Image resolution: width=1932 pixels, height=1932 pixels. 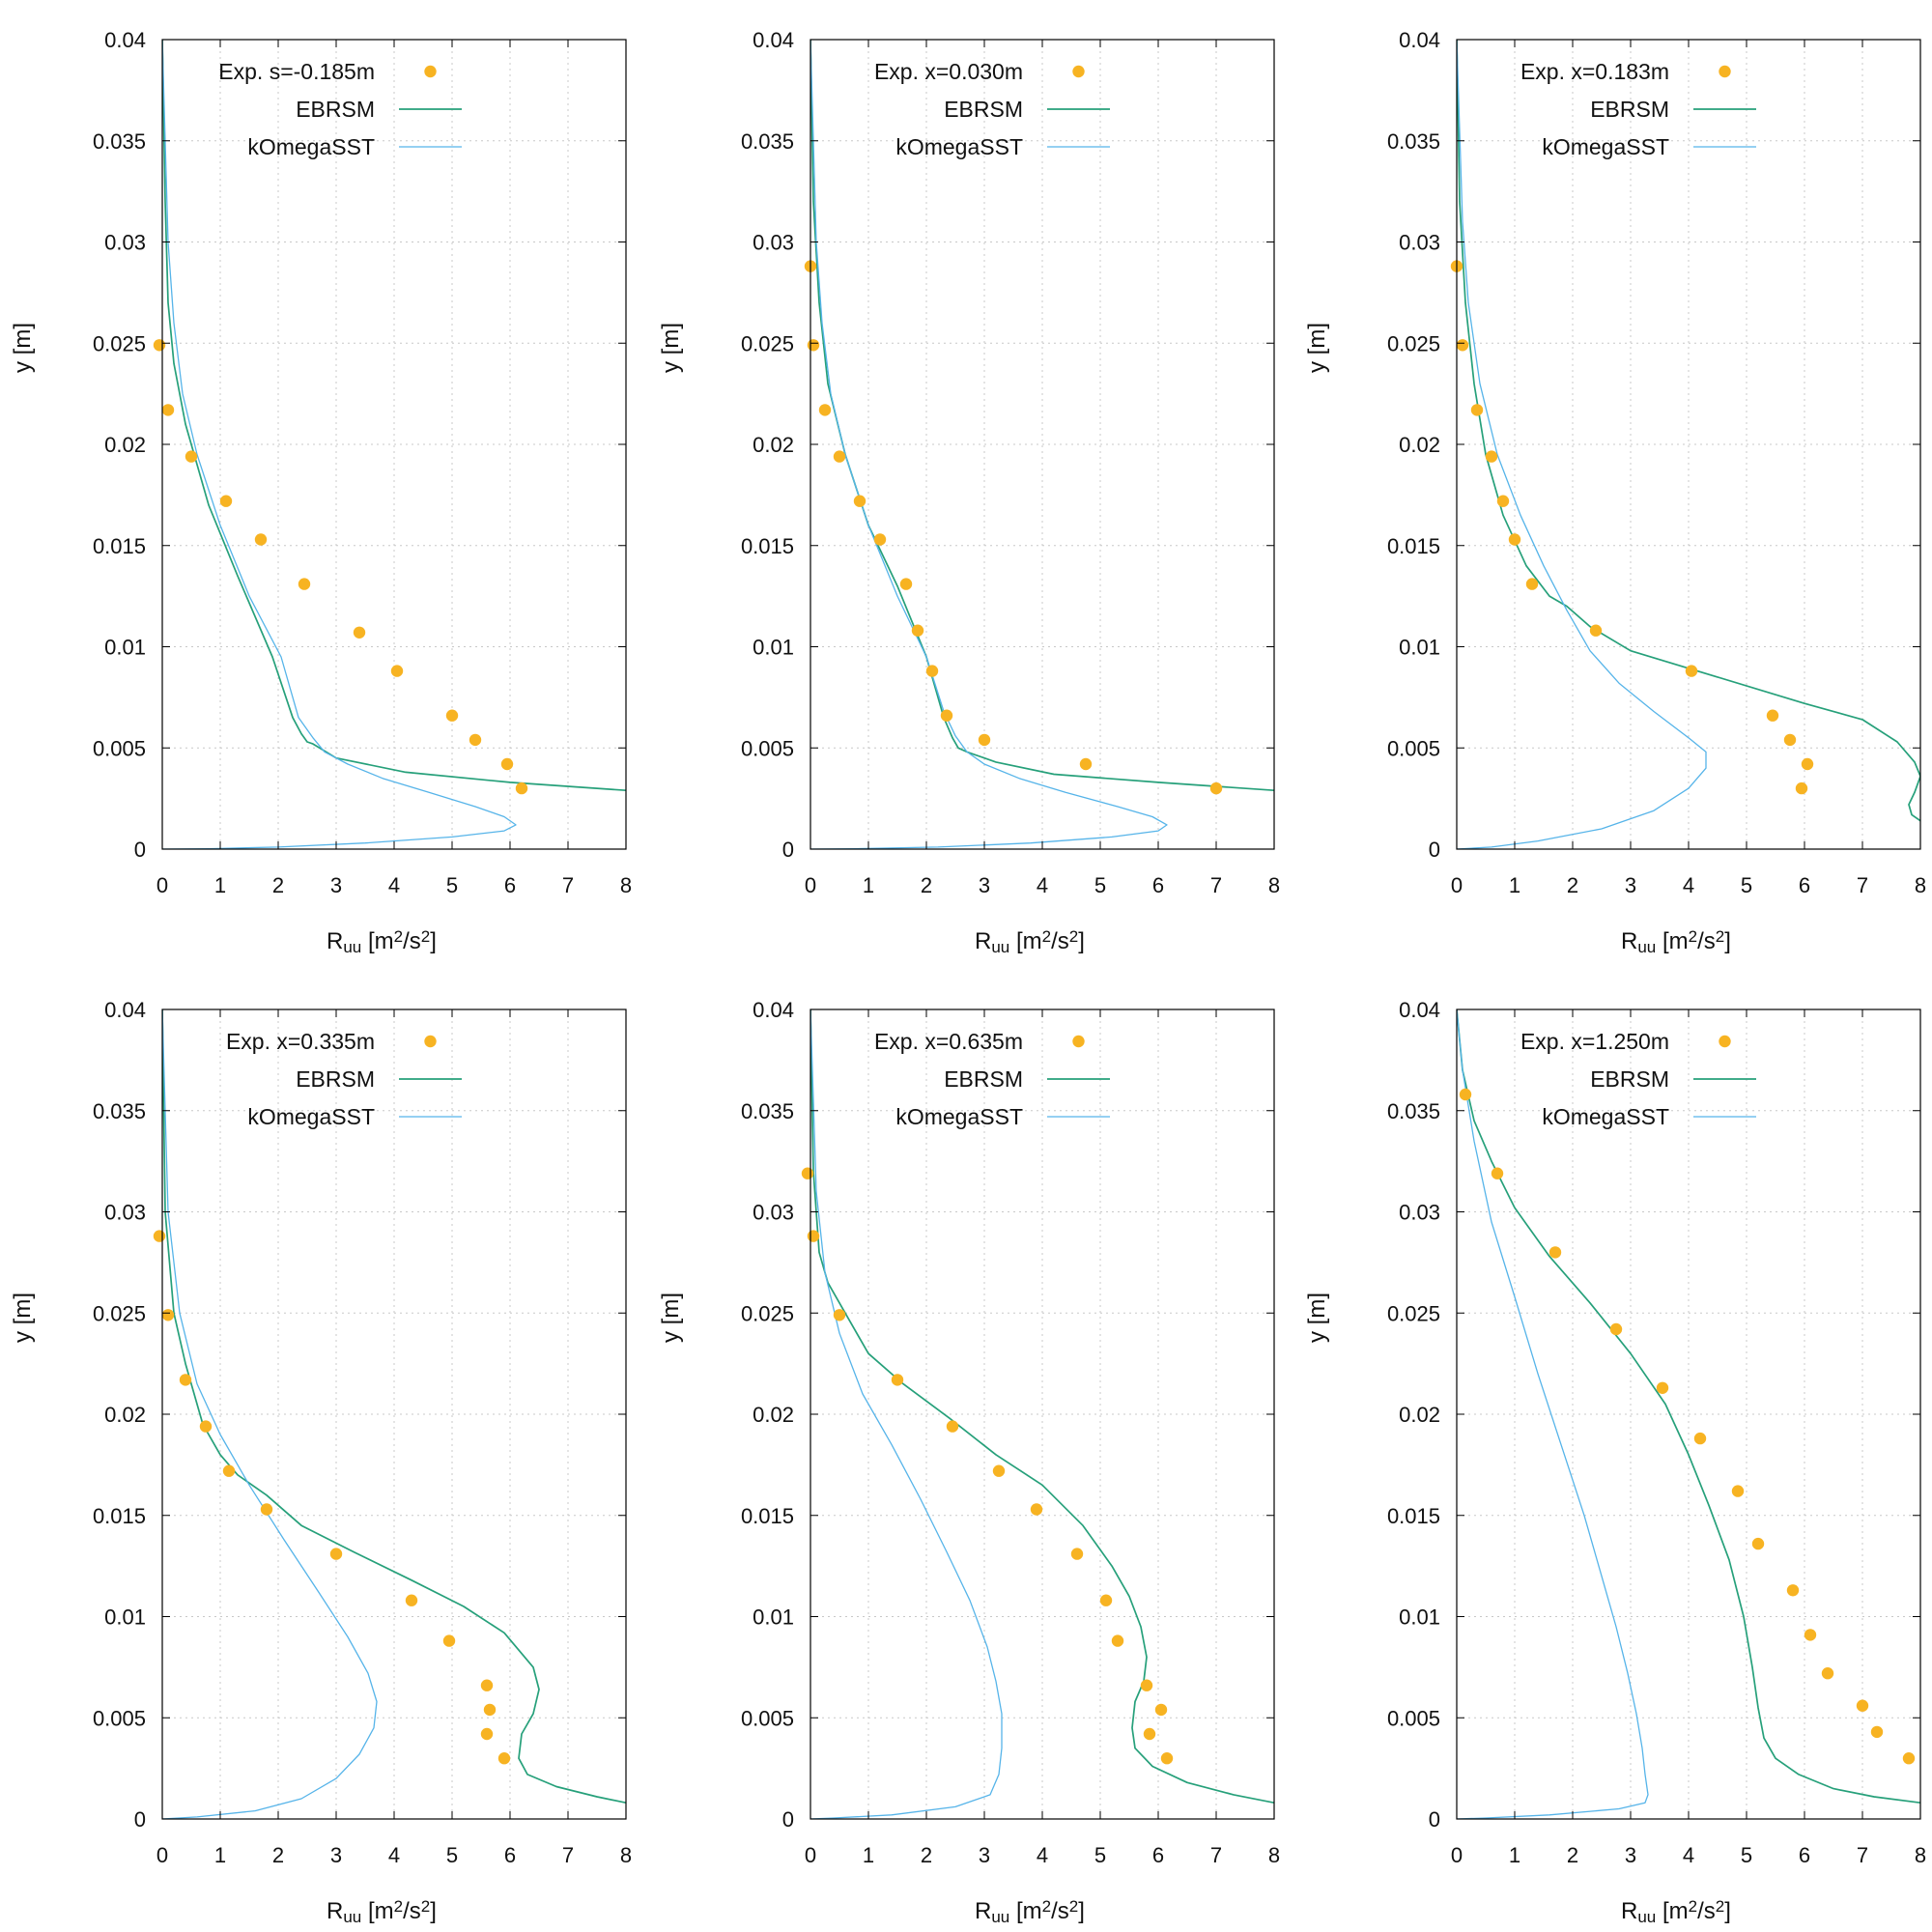 I want to click on legend-exp-marker, so click(x=1078, y=71).